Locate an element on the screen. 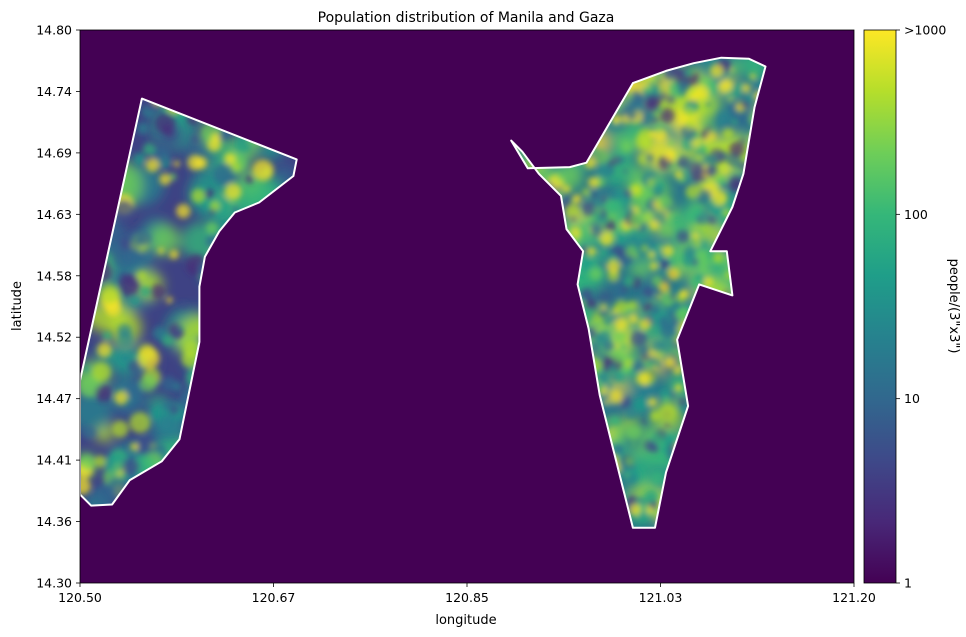 Image resolution: width=966 pixels, height=637 pixels. colorbar-tick-label: >1000 is located at coordinates (925, 30).